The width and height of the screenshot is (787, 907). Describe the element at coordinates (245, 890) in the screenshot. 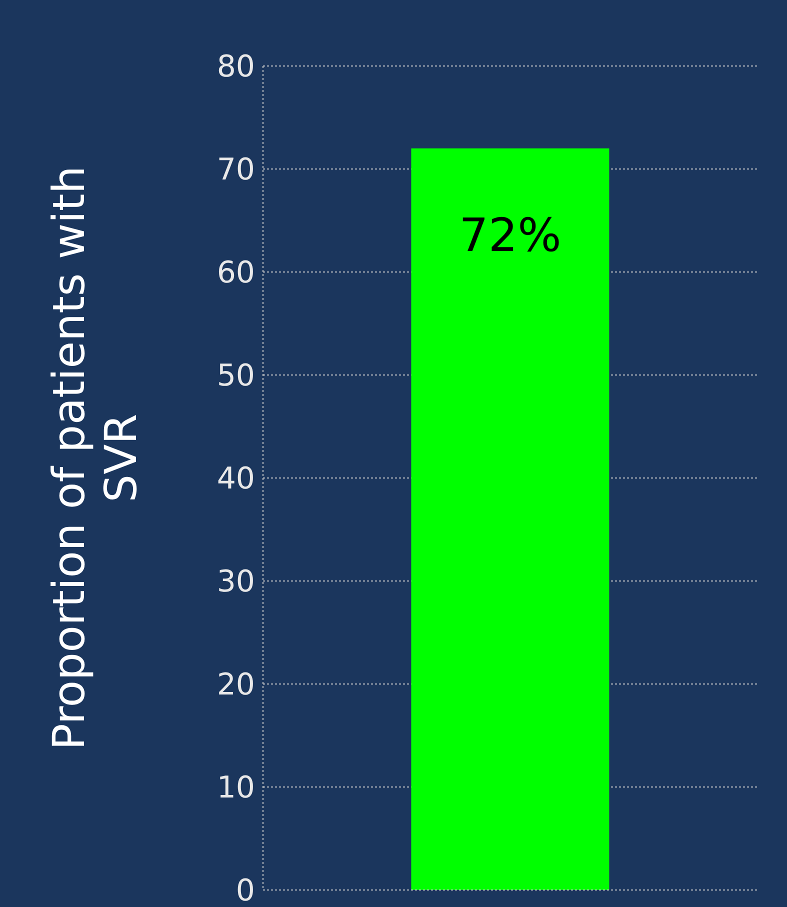

I see `y-tick-label: 0` at that location.